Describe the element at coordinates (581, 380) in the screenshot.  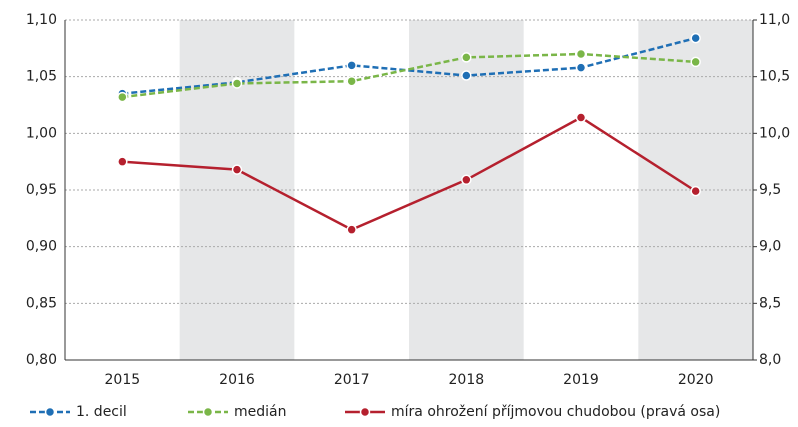
I see `x-tick-label: 2019` at that location.